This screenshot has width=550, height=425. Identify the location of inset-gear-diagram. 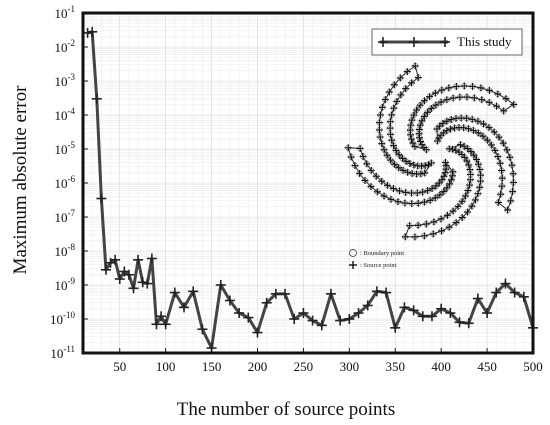
(431, 151).